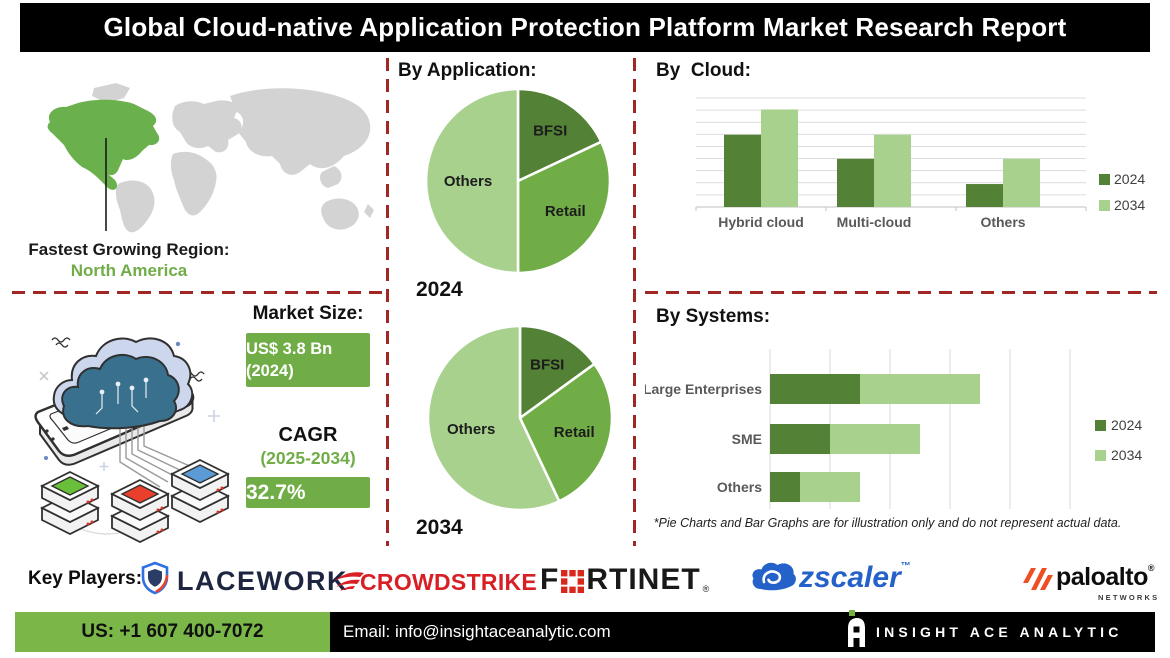  What do you see at coordinates (467, 70) in the screenshot?
I see `section-title-by-application: By Application:` at bounding box center [467, 70].